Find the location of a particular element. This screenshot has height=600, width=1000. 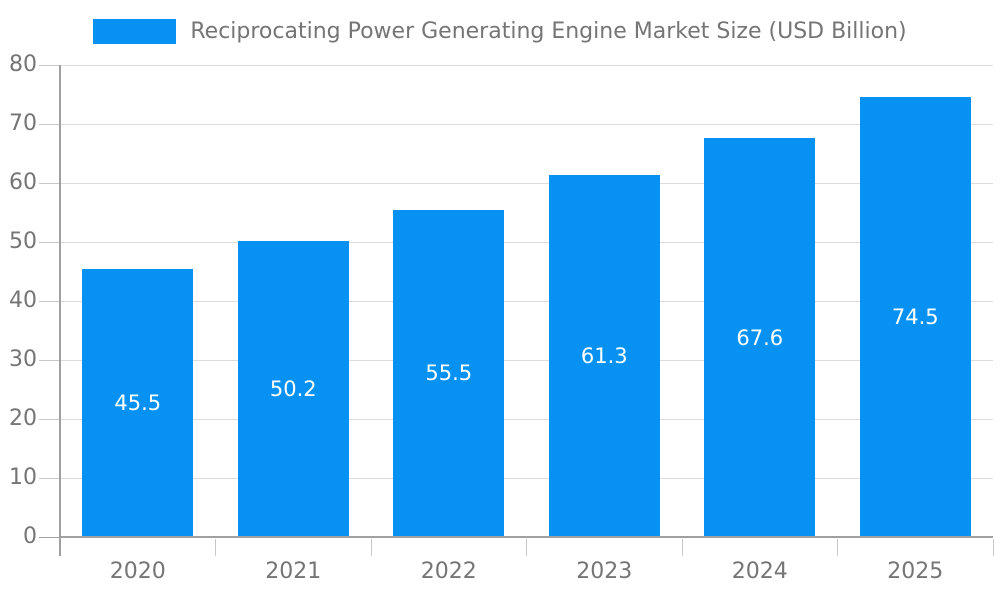

bar-value-label: 67.6 is located at coordinates (760, 337).